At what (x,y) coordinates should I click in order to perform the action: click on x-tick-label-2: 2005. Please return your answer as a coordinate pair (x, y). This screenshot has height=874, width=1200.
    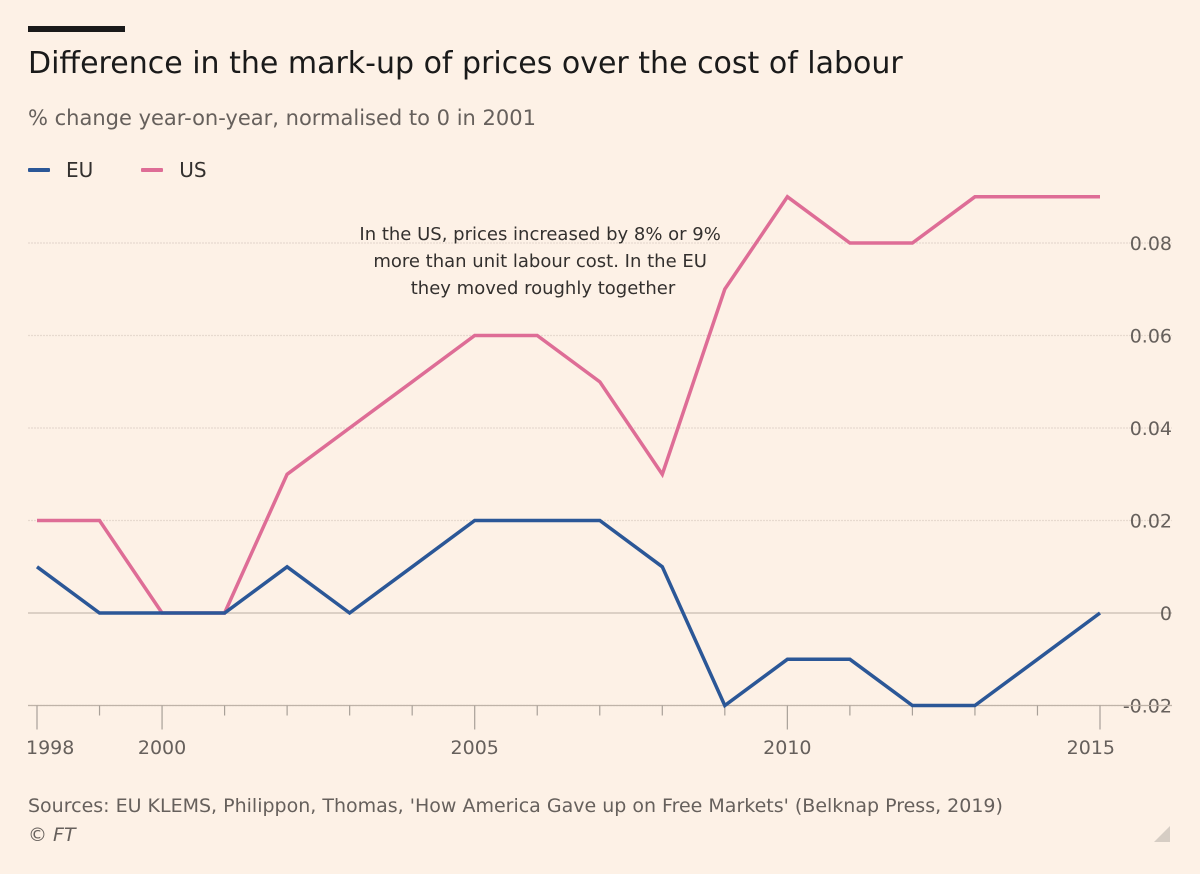
    Looking at the image, I should click on (475, 748).